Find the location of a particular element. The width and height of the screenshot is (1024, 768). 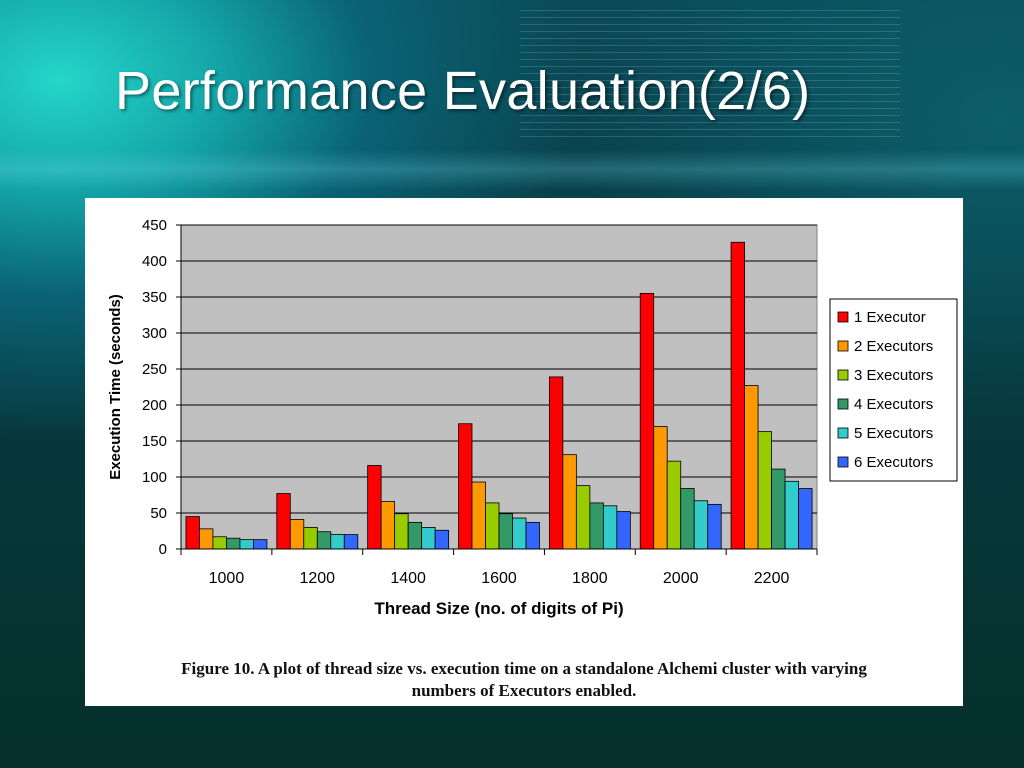

caption-line-2: numbers of Executors enabled. is located at coordinates (524, 690).